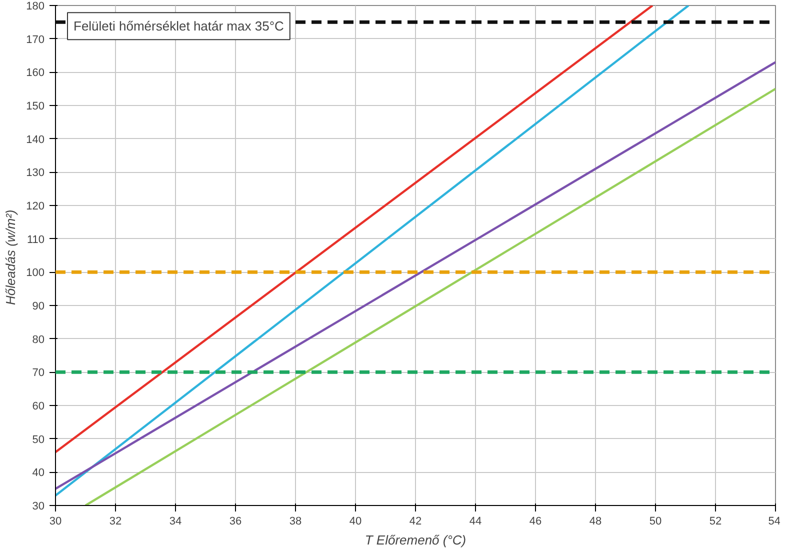 This screenshot has height=555, width=786. I want to click on y-axis-title: Hőleadás (w/m²), so click(10, 257).